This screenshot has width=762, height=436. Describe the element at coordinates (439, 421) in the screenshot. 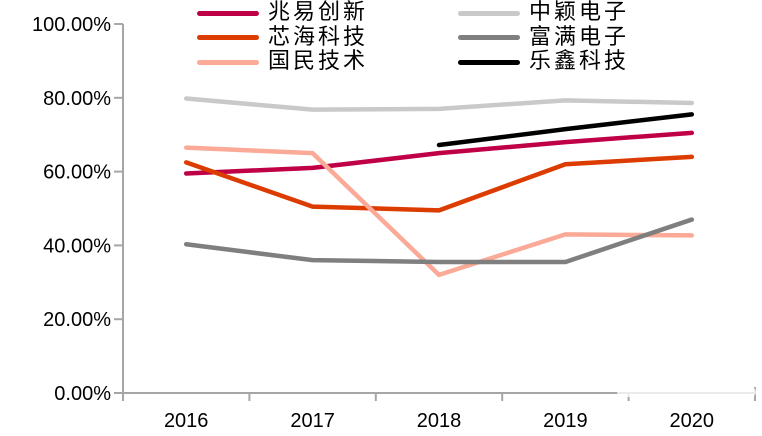

I see `x-axis-tick-label: 2018` at that location.